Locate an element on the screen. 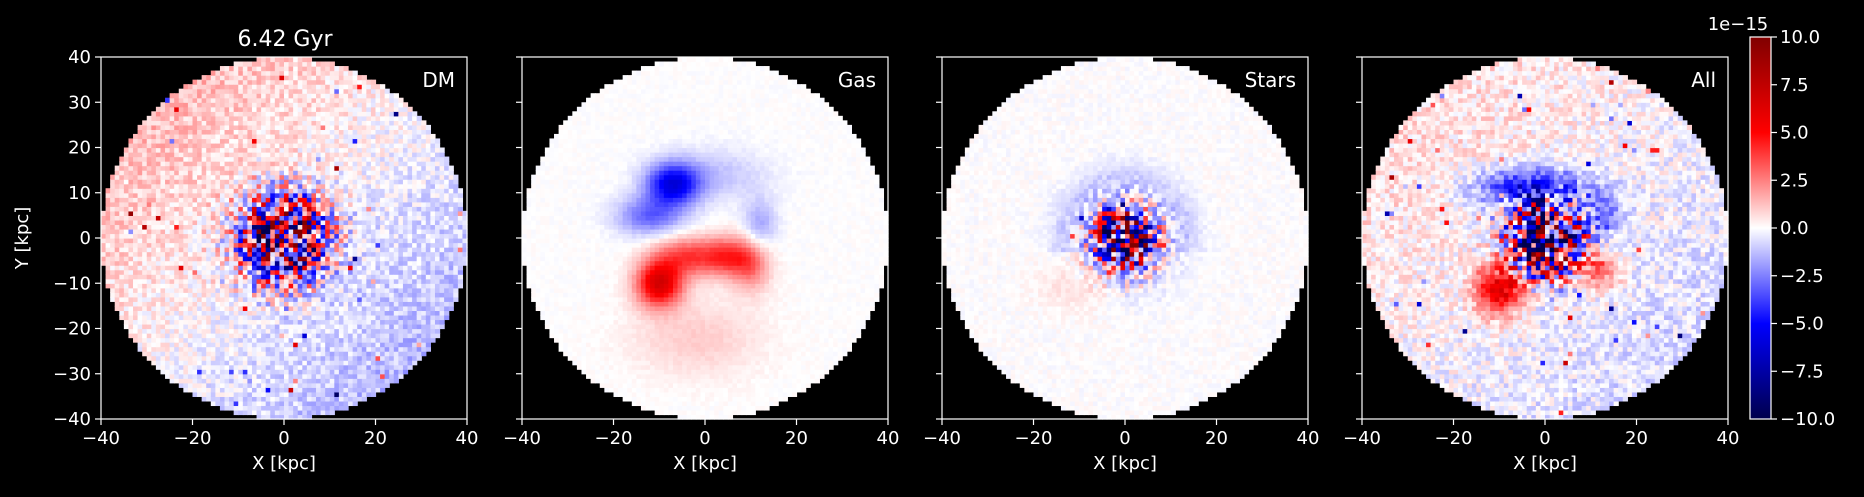 This screenshot has height=497, width=1864. y-axis-label: Y [kpc] is located at coordinates (22, 239).